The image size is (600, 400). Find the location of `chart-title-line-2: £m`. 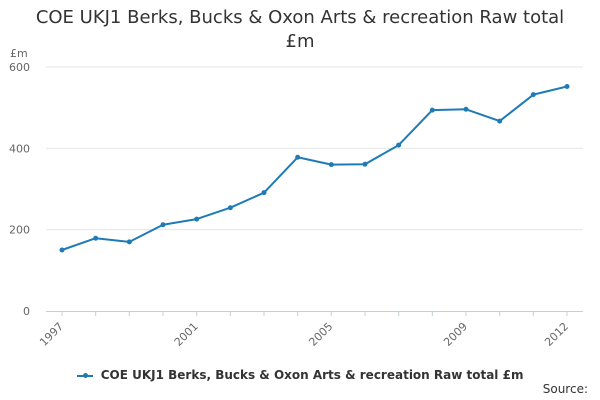

chart-title-line-2: £m is located at coordinates (300, 41).